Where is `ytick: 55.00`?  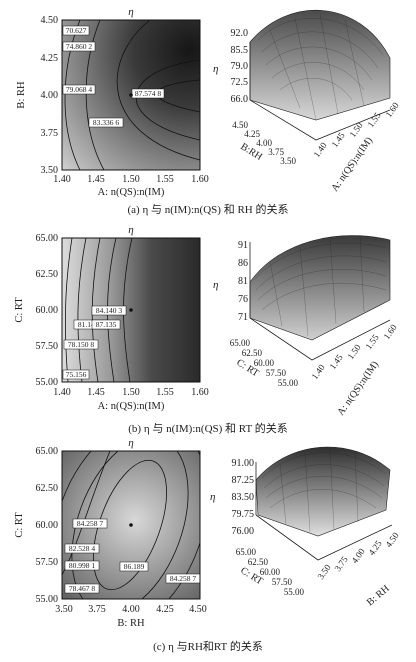
ytick: 55.00 is located at coordinates (47, 382).